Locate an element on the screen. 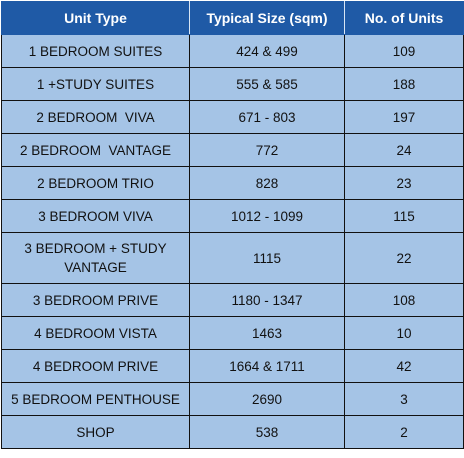 Image resolution: width=464 pixels, height=458 pixels. table-row: 5 BEDROOM PENTHOUSE 2690 3 is located at coordinates (232, 399).